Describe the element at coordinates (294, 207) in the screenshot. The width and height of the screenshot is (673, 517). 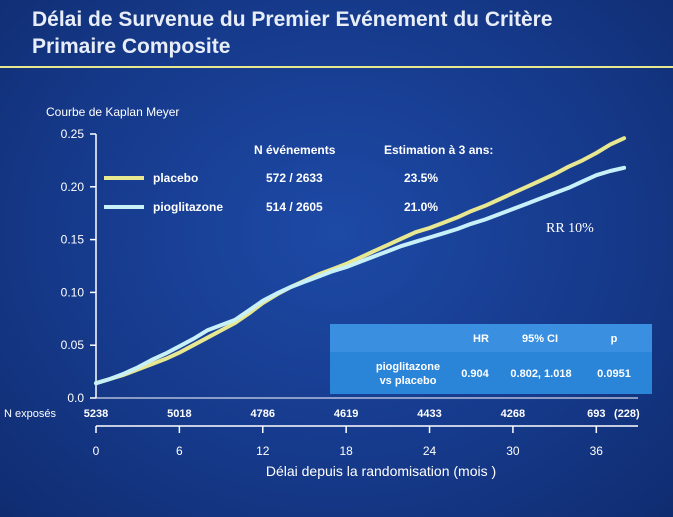
I see `legend-events-pioglitazone: 514 / 2605` at that location.